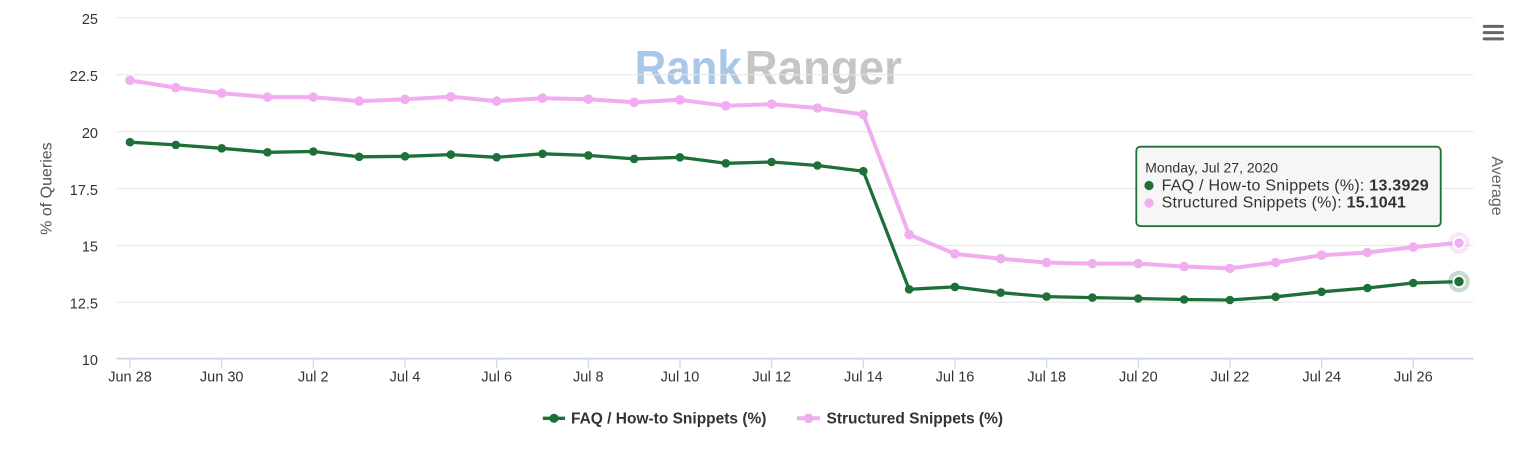  What do you see at coordinates (84, 77) in the screenshot?
I see `svg-text: 22.5` at bounding box center [84, 77].